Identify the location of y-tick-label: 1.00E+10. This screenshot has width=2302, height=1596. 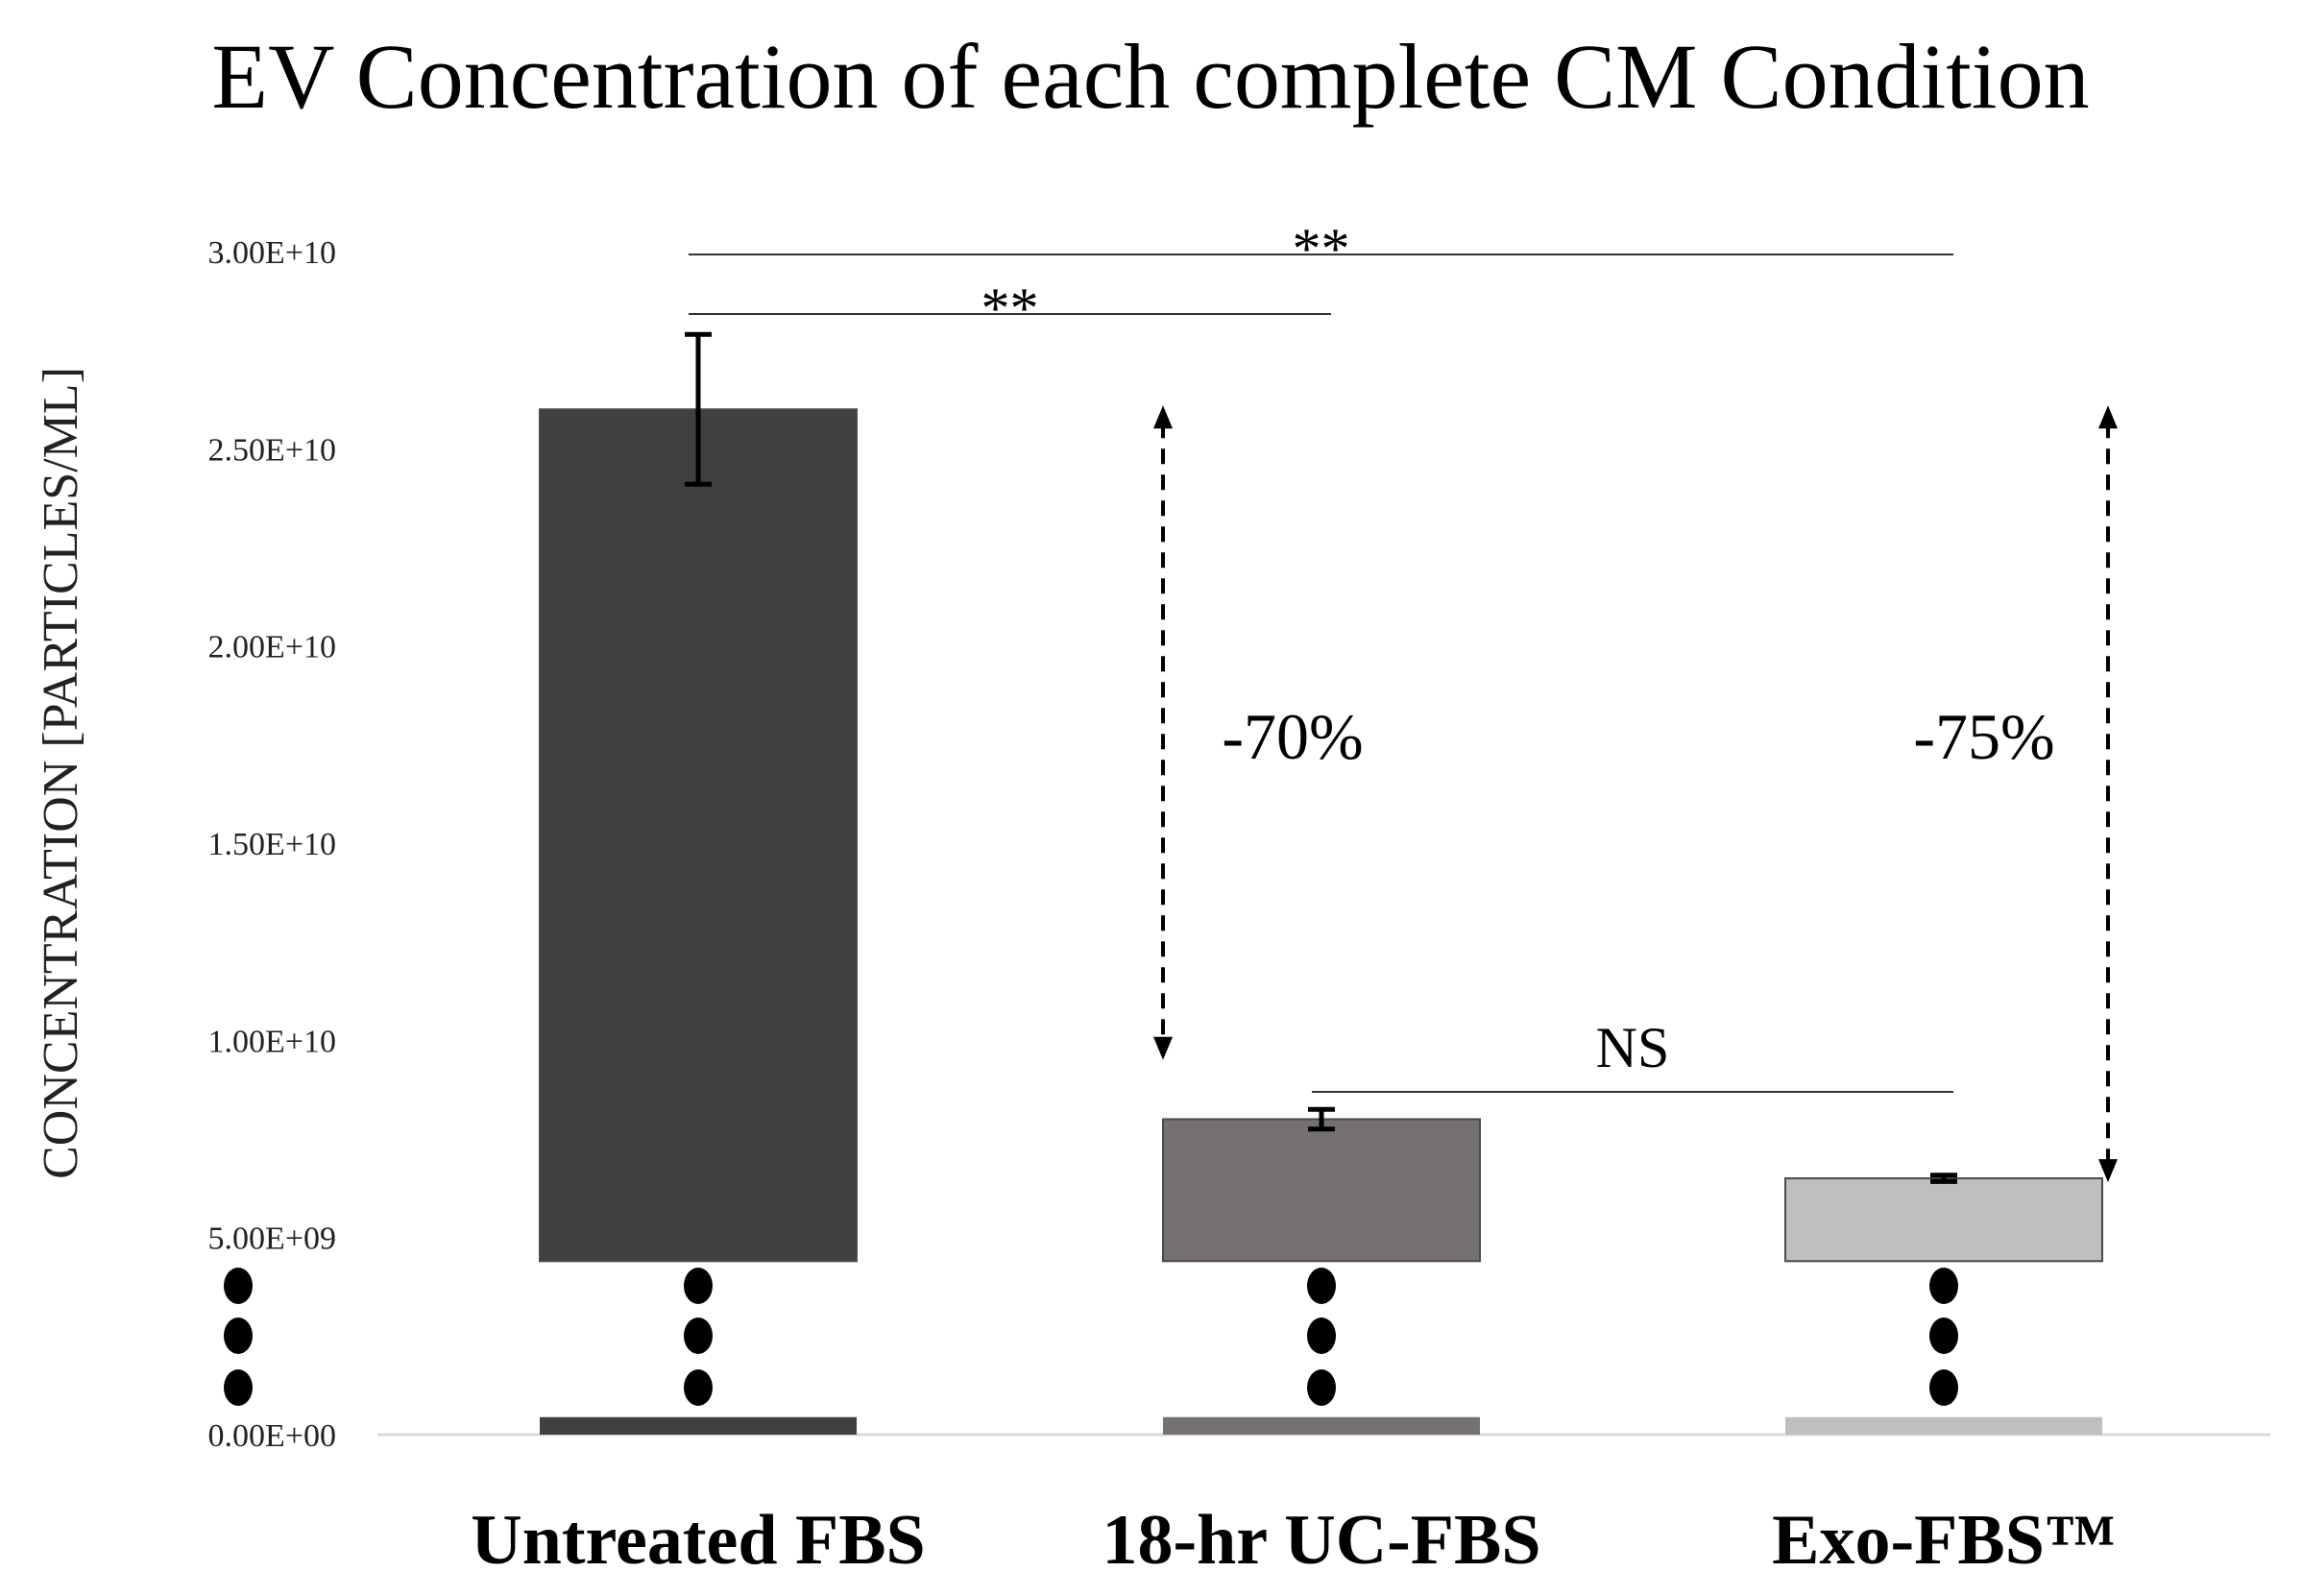
(272, 1041).